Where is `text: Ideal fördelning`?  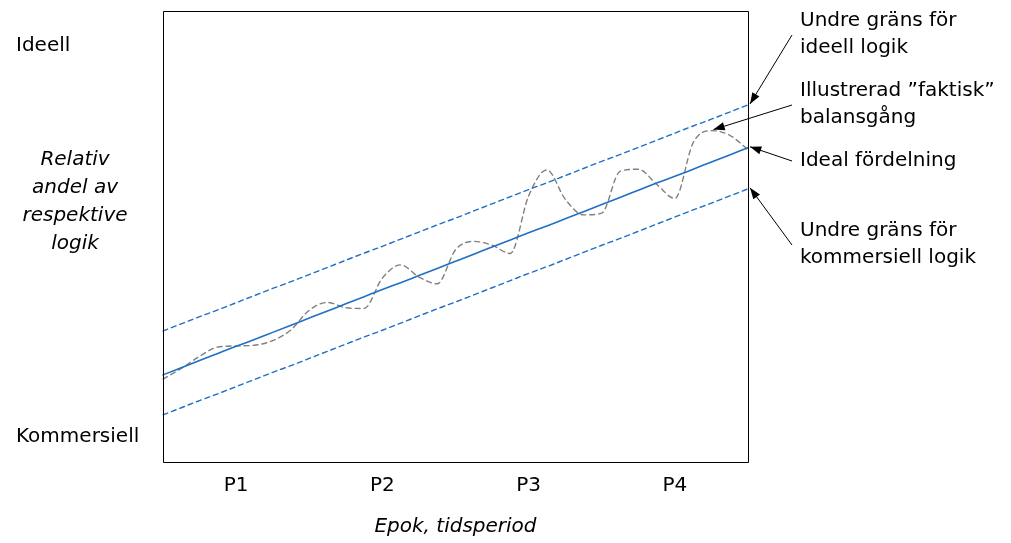
text: Ideal fördelning is located at coordinates (878, 159).